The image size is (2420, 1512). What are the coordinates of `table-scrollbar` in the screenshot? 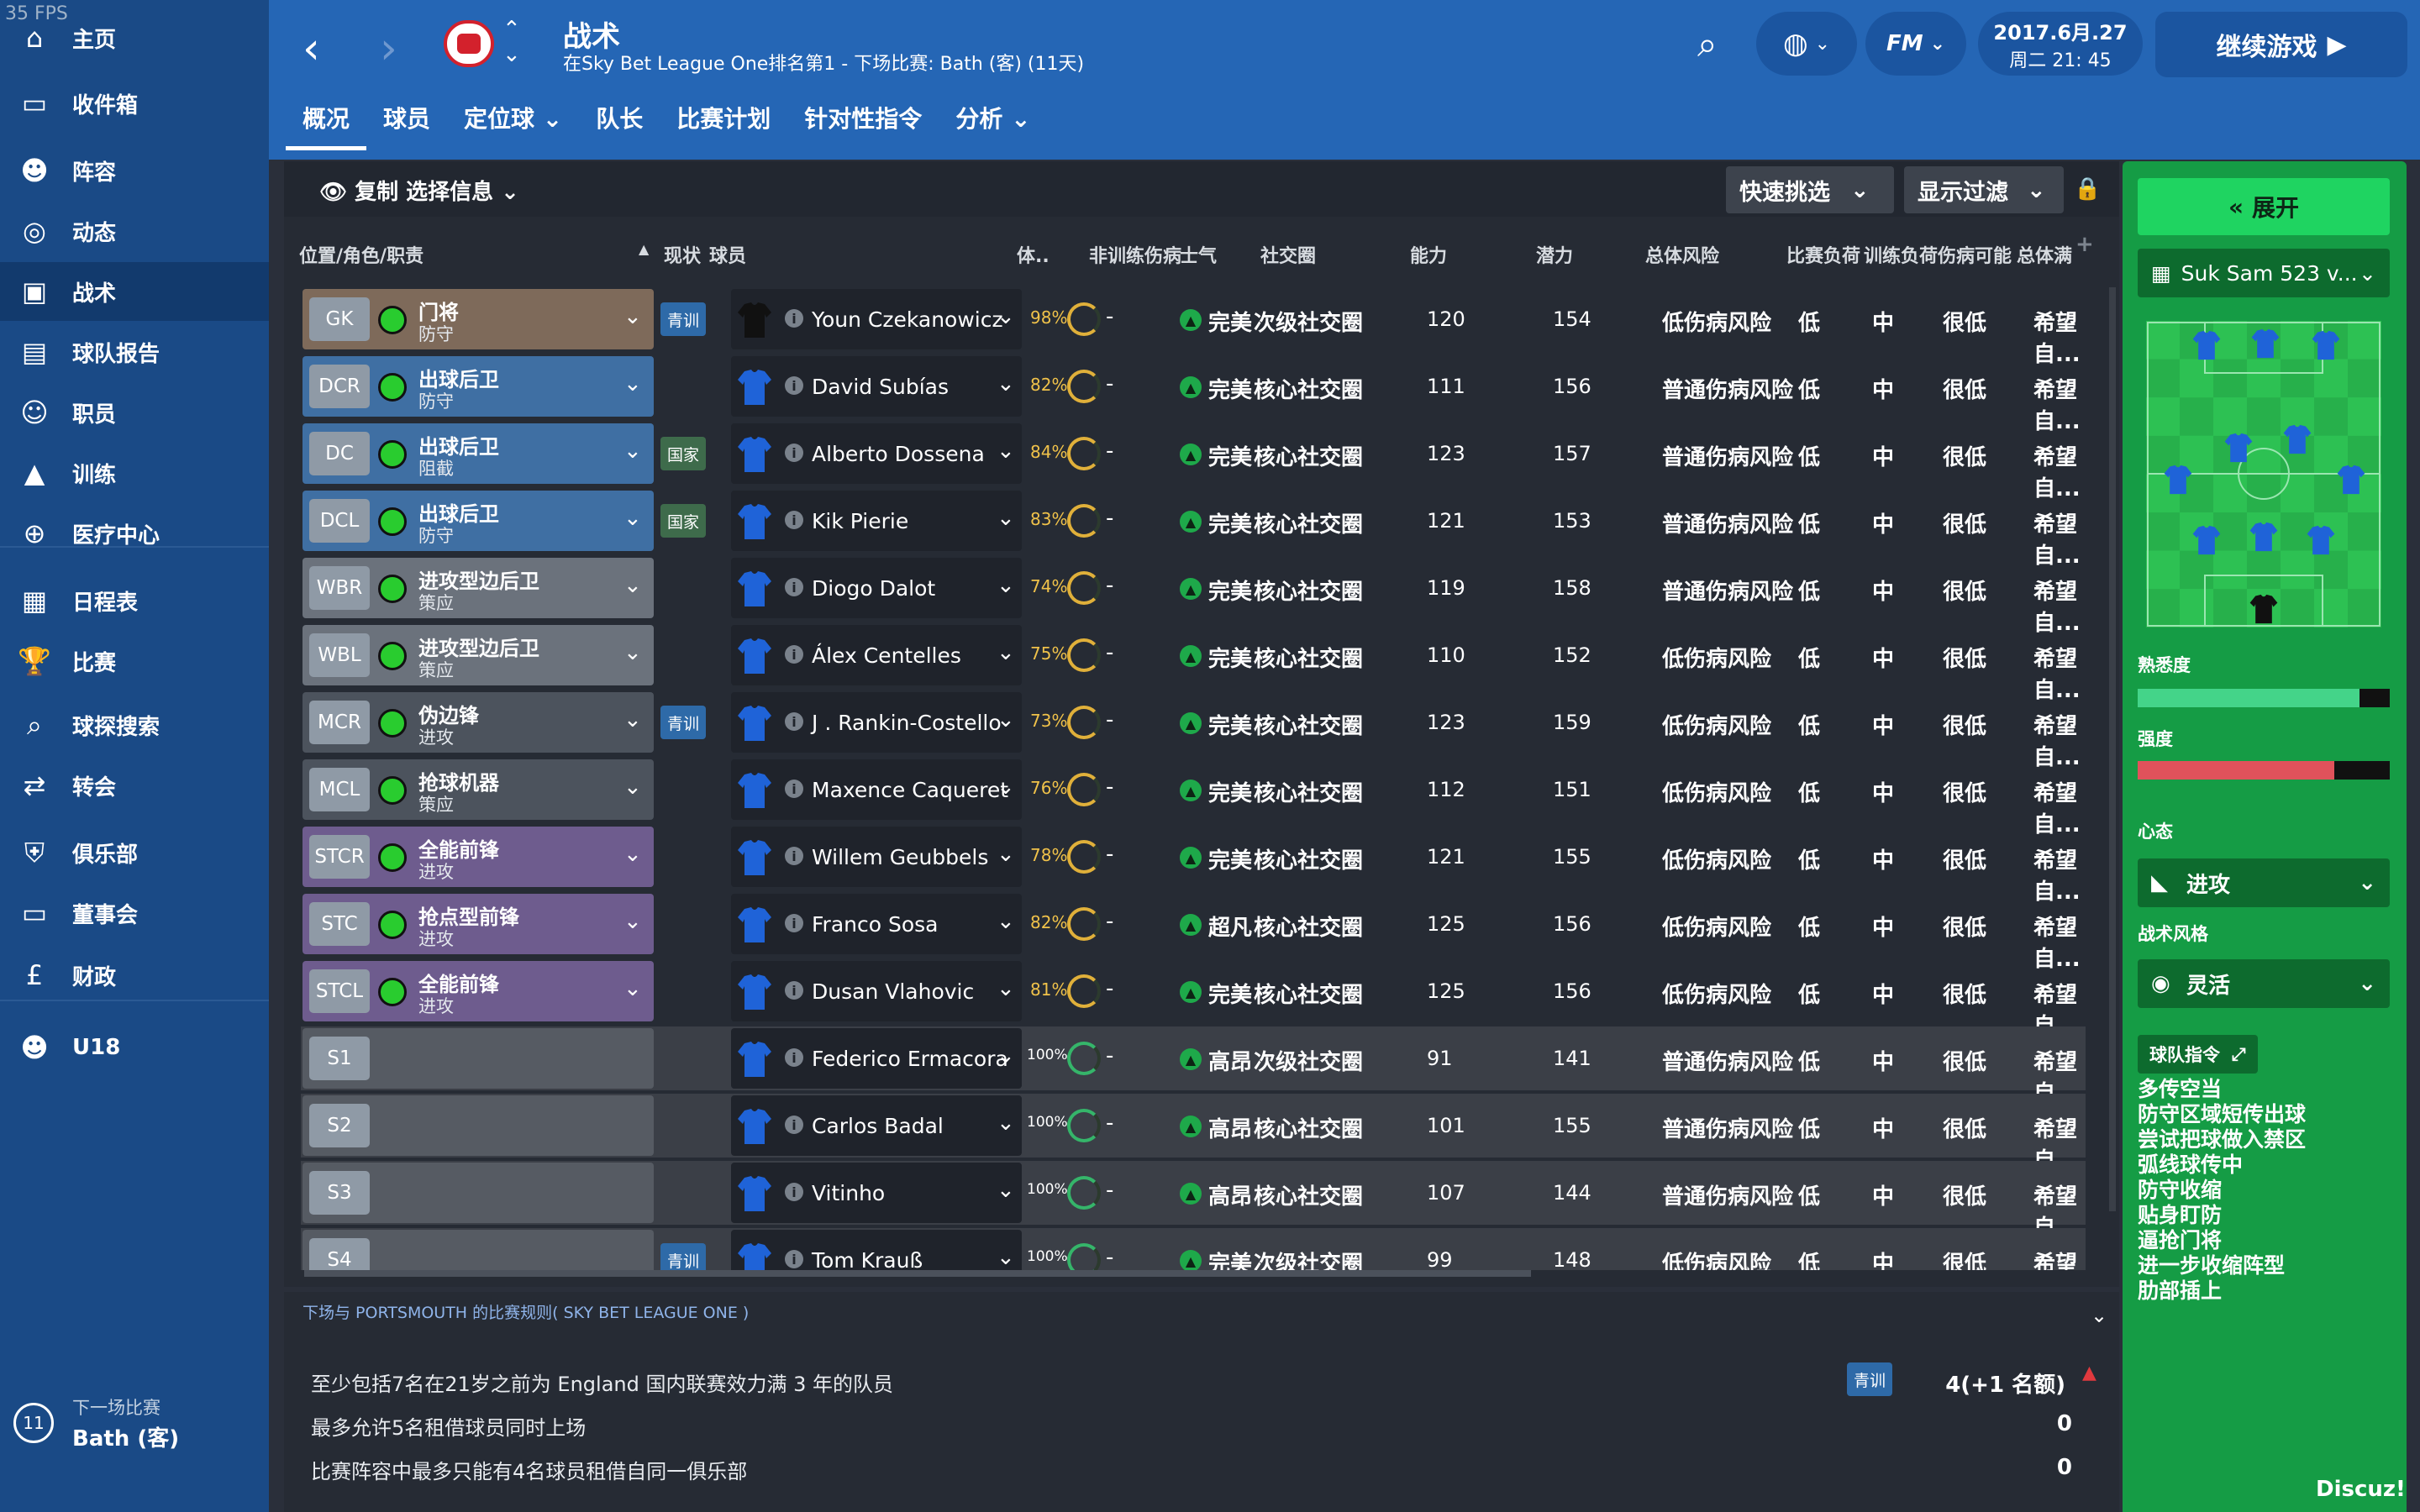 It's located at (2112, 749).